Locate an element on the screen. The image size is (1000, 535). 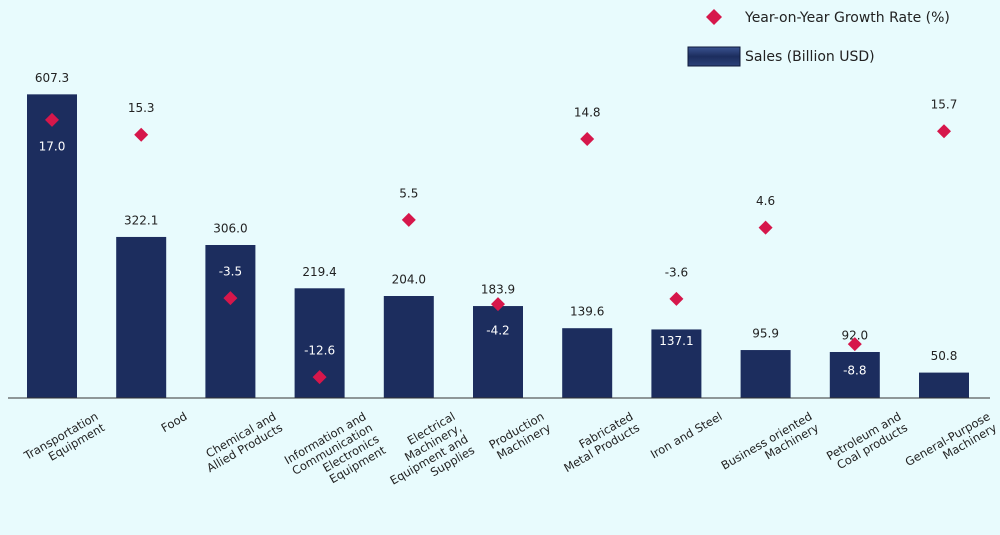
bar-value-label: 607.3 is located at coordinates (52, 78).